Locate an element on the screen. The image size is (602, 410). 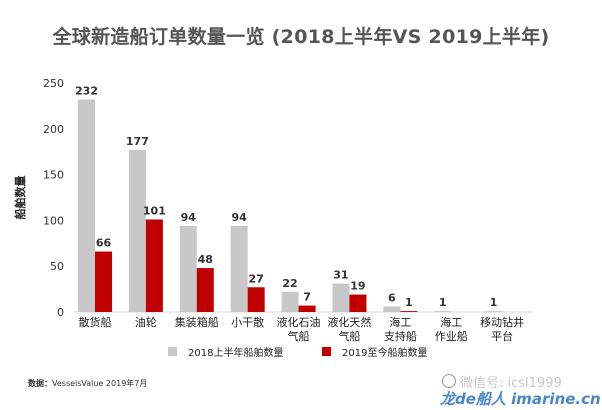
x-tick-label: 散货船 is located at coordinates (95, 322).